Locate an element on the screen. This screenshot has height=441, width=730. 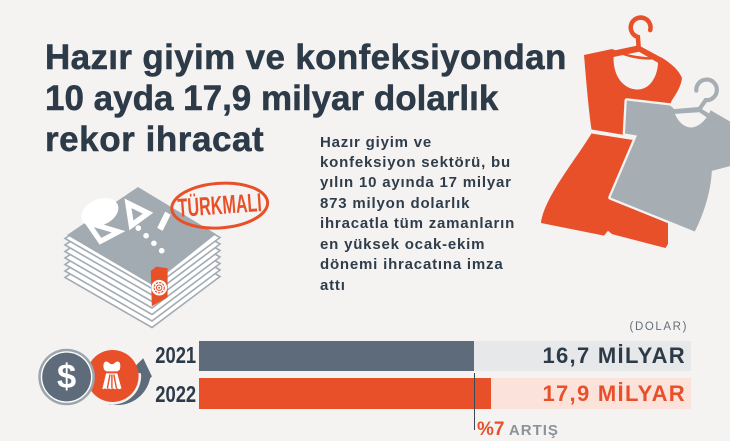
svg-text: TÜRKMALI is located at coordinates (220, 205).